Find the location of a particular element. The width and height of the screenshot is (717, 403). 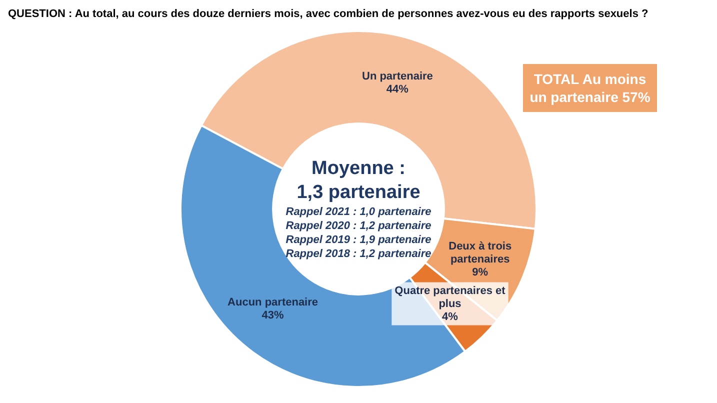

data-label: 9% is located at coordinates (480, 272).